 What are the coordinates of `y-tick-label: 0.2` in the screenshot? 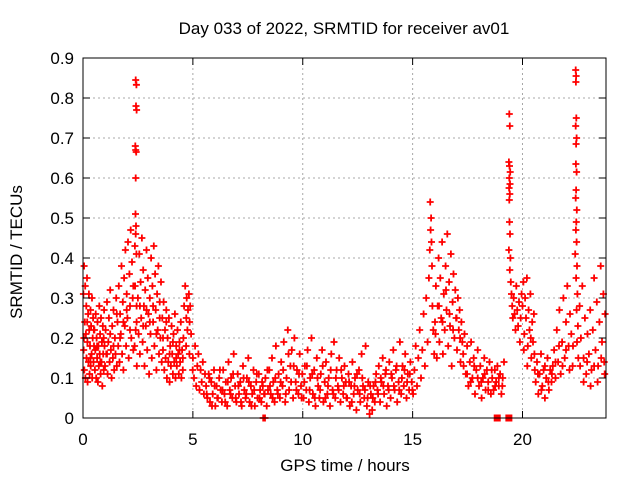 It's located at (62, 338).